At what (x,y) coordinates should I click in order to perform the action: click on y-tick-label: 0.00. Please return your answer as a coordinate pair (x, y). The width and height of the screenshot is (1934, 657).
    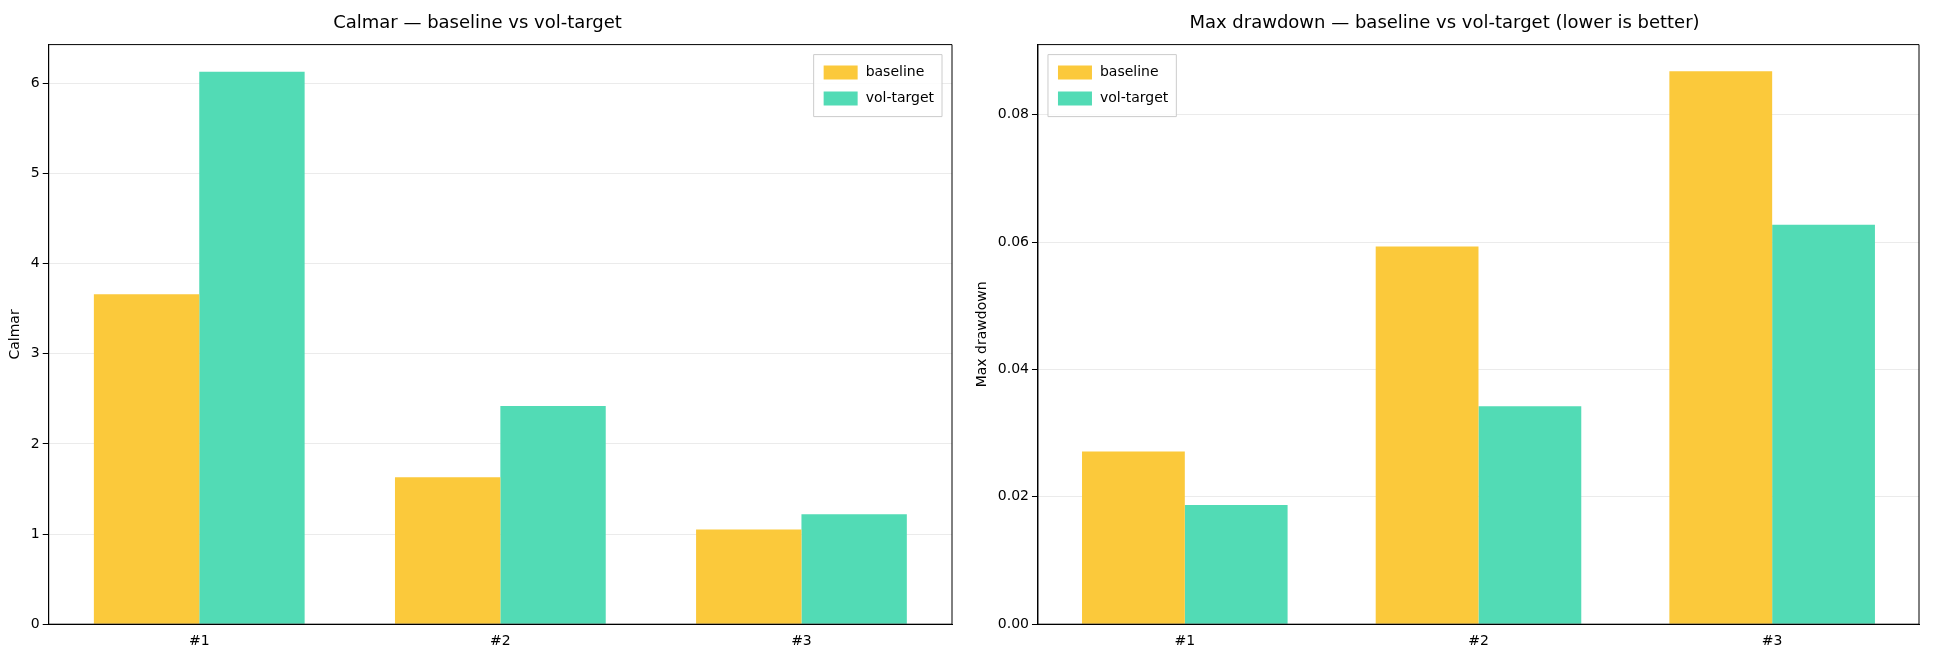
    Looking at the image, I should click on (1013, 622).